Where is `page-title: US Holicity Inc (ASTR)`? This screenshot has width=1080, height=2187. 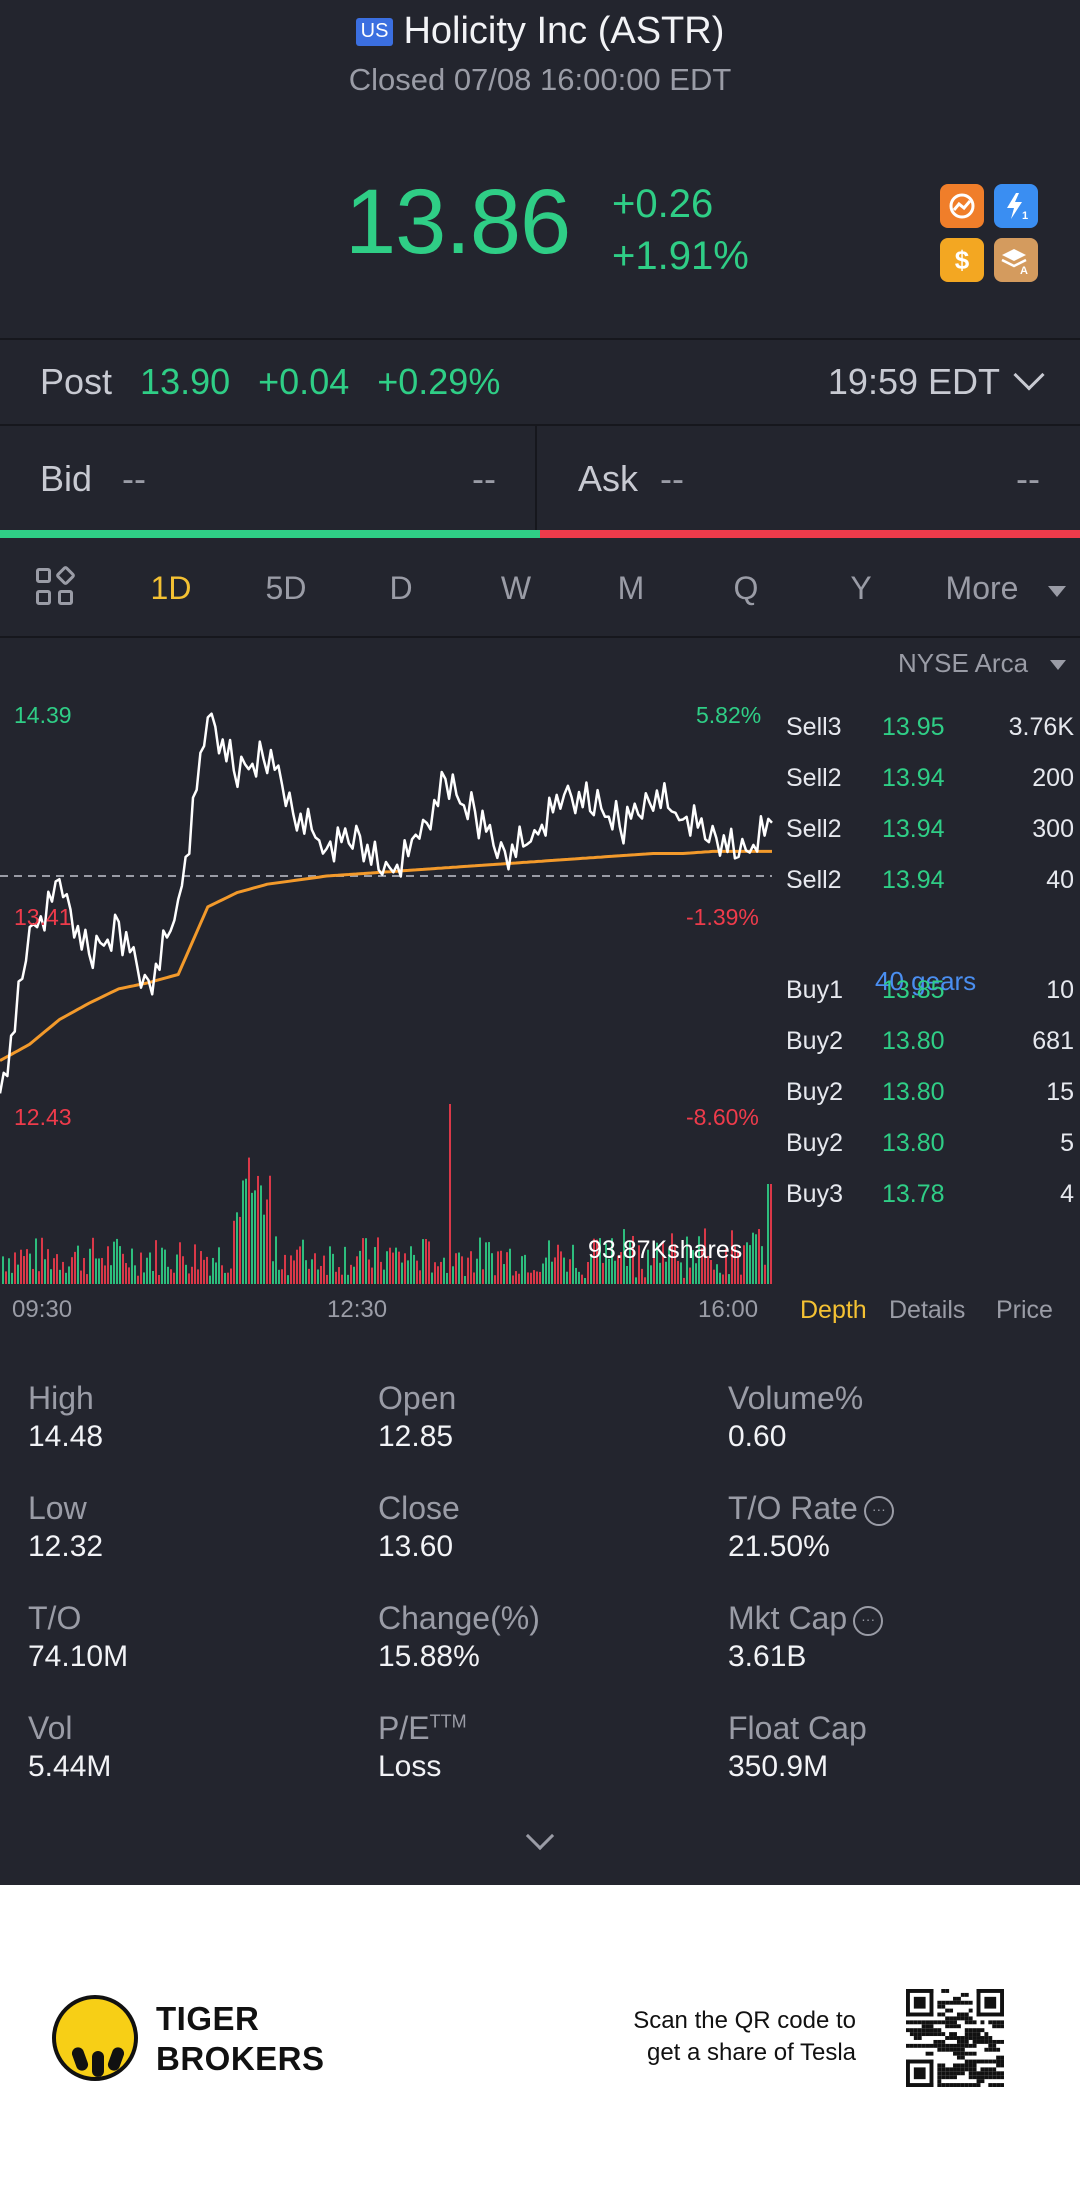 page-title: US Holicity Inc (ASTR) is located at coordinates (540, 31).